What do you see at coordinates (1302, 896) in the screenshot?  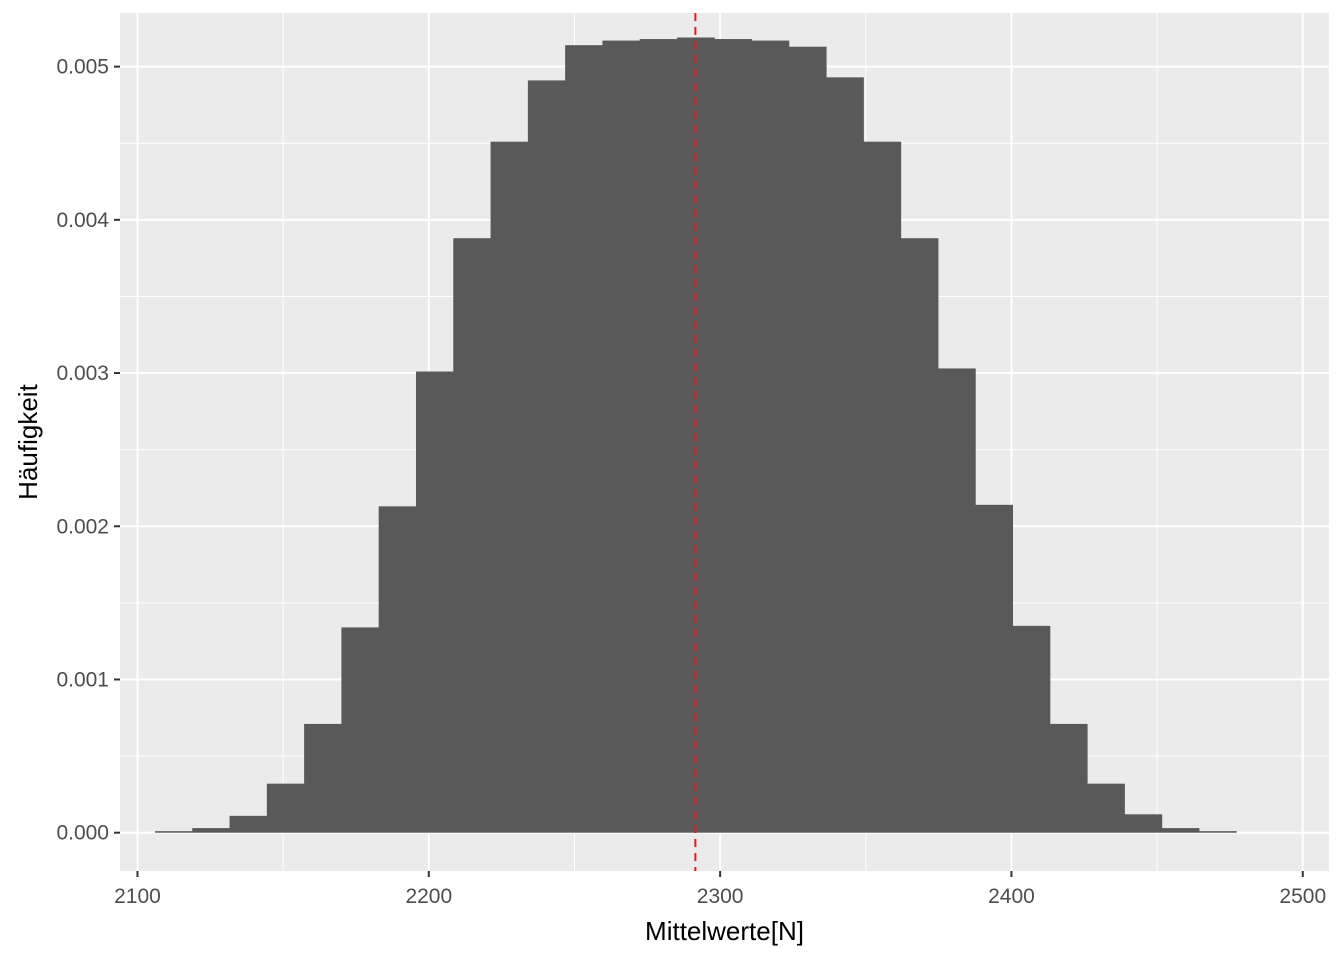 I see `x-tick-label: 2500` at bounding box center [1302, 896].